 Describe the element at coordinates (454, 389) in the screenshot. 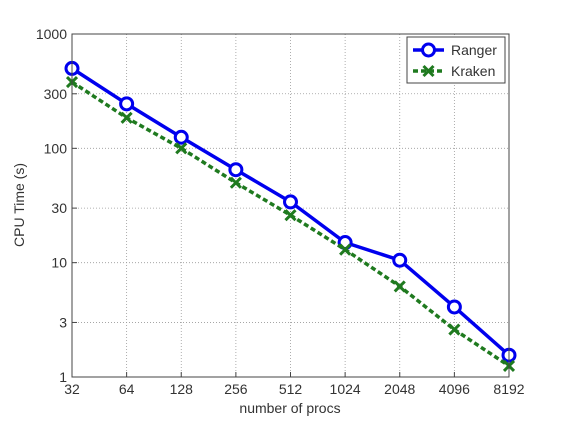

I see `x-tick-label: 4096` at that location.